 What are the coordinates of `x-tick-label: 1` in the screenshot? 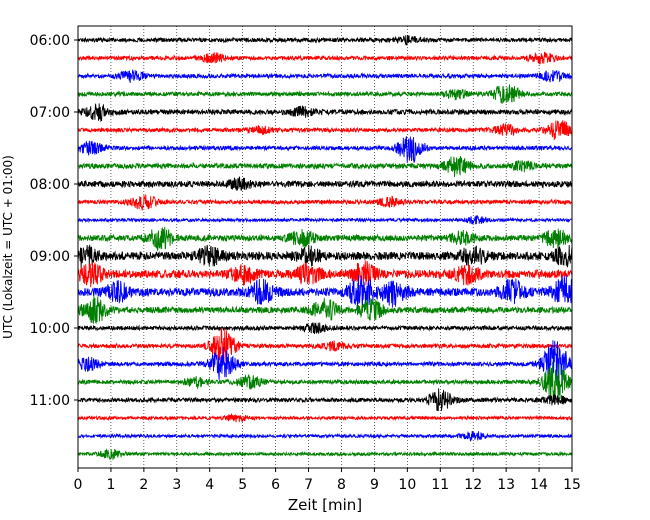 It's located at (110, 485).